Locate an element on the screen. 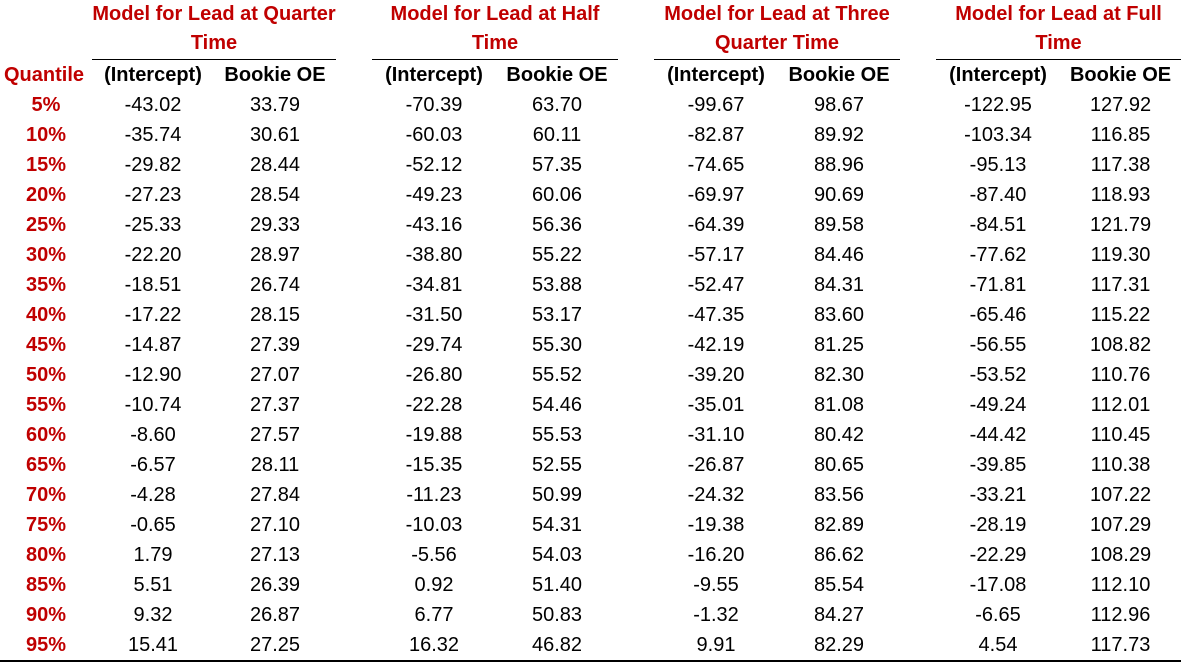  intercept-header-full: (Intercept) is located at coordinates (998, 75).